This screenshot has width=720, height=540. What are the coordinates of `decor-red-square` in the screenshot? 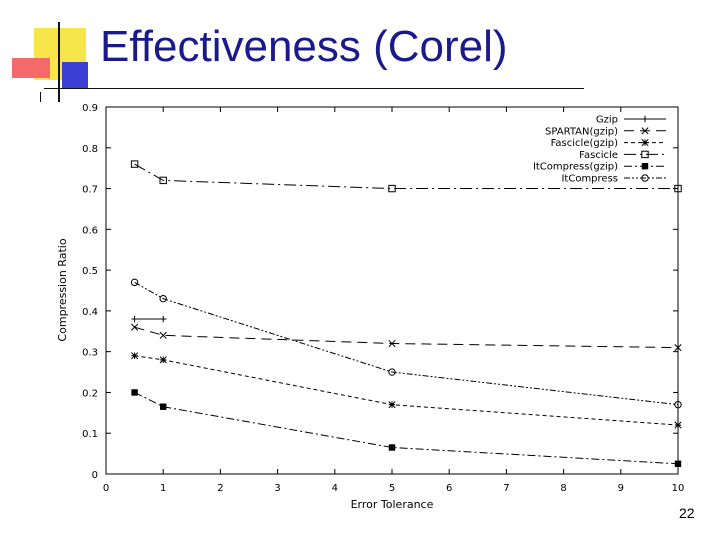 It's located at (31, 68).